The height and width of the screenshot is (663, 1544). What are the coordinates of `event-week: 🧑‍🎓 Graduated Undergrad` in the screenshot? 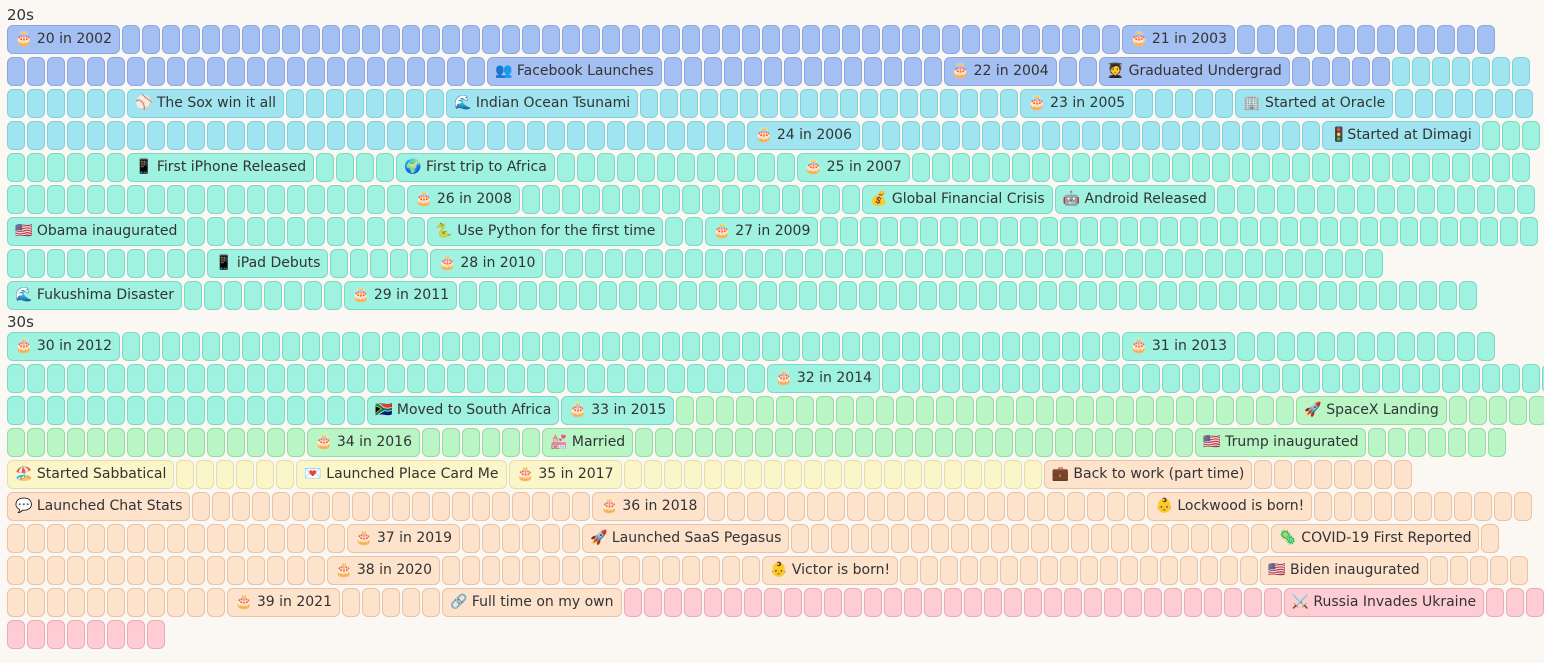 It's located at (1194, 71).